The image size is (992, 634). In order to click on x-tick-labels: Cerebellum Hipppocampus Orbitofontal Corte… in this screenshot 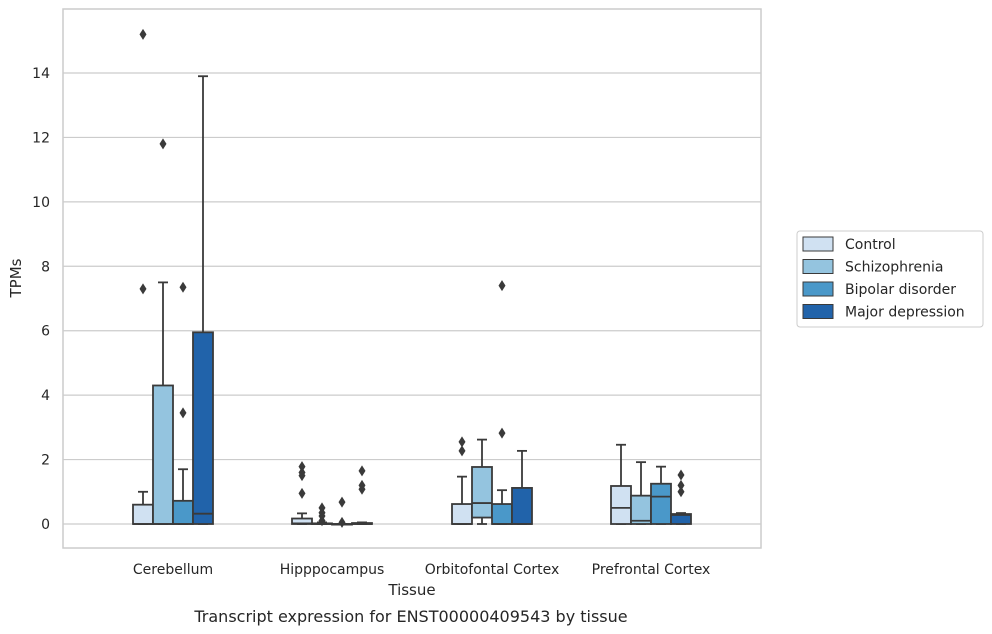, I will do `click(421, 570)`.